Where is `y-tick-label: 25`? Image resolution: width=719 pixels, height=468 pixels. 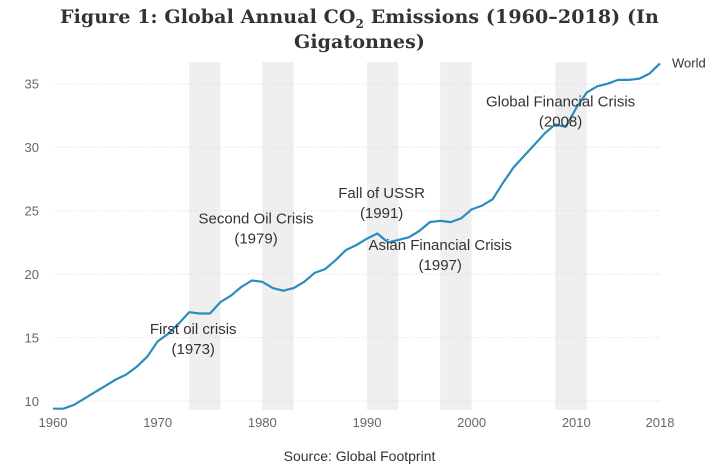
y-tick-label: 25 is located at coordinates (32, 211).